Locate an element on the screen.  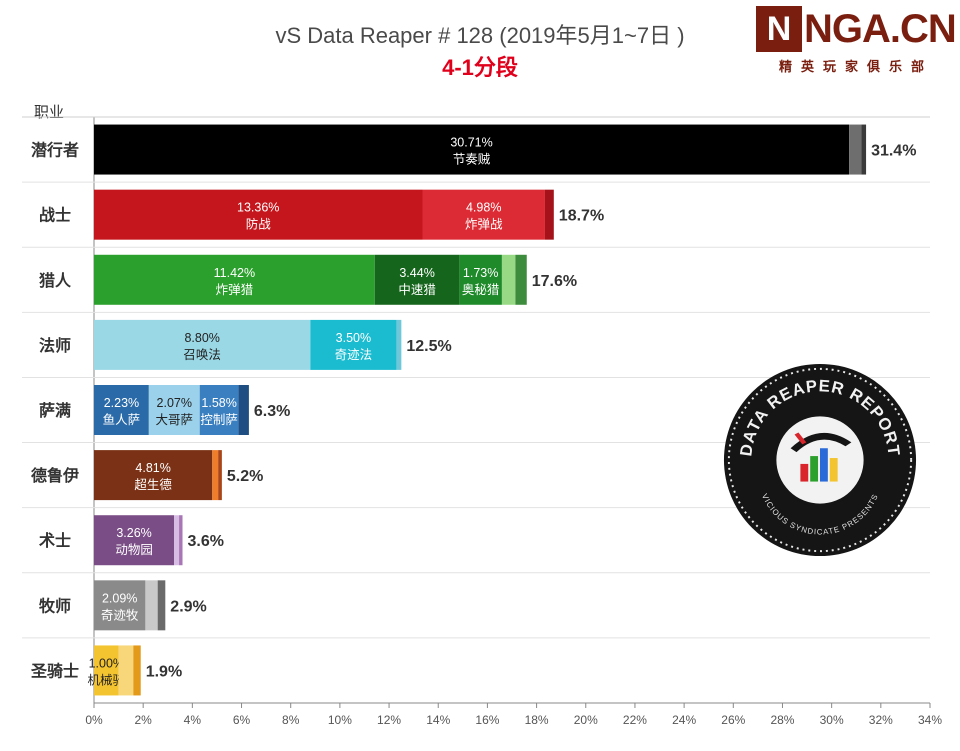
total-label: 12.5% is located at coordinates (428, 346).